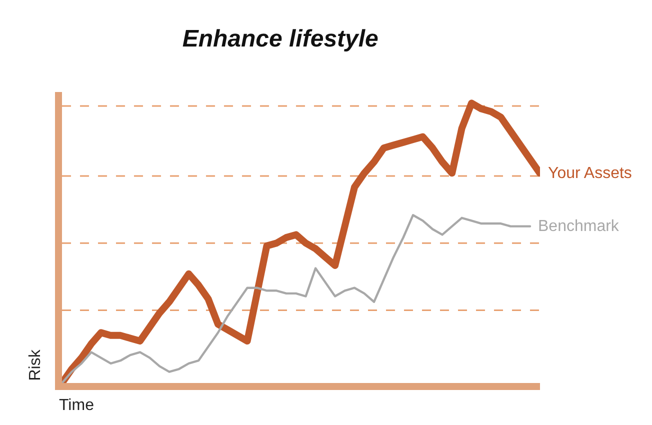 The image size is (652, 425). What do you see at coordinates (590, 173) in the screenshot?
I see `series-label: Your Assets` at bounding box center [590, 173].